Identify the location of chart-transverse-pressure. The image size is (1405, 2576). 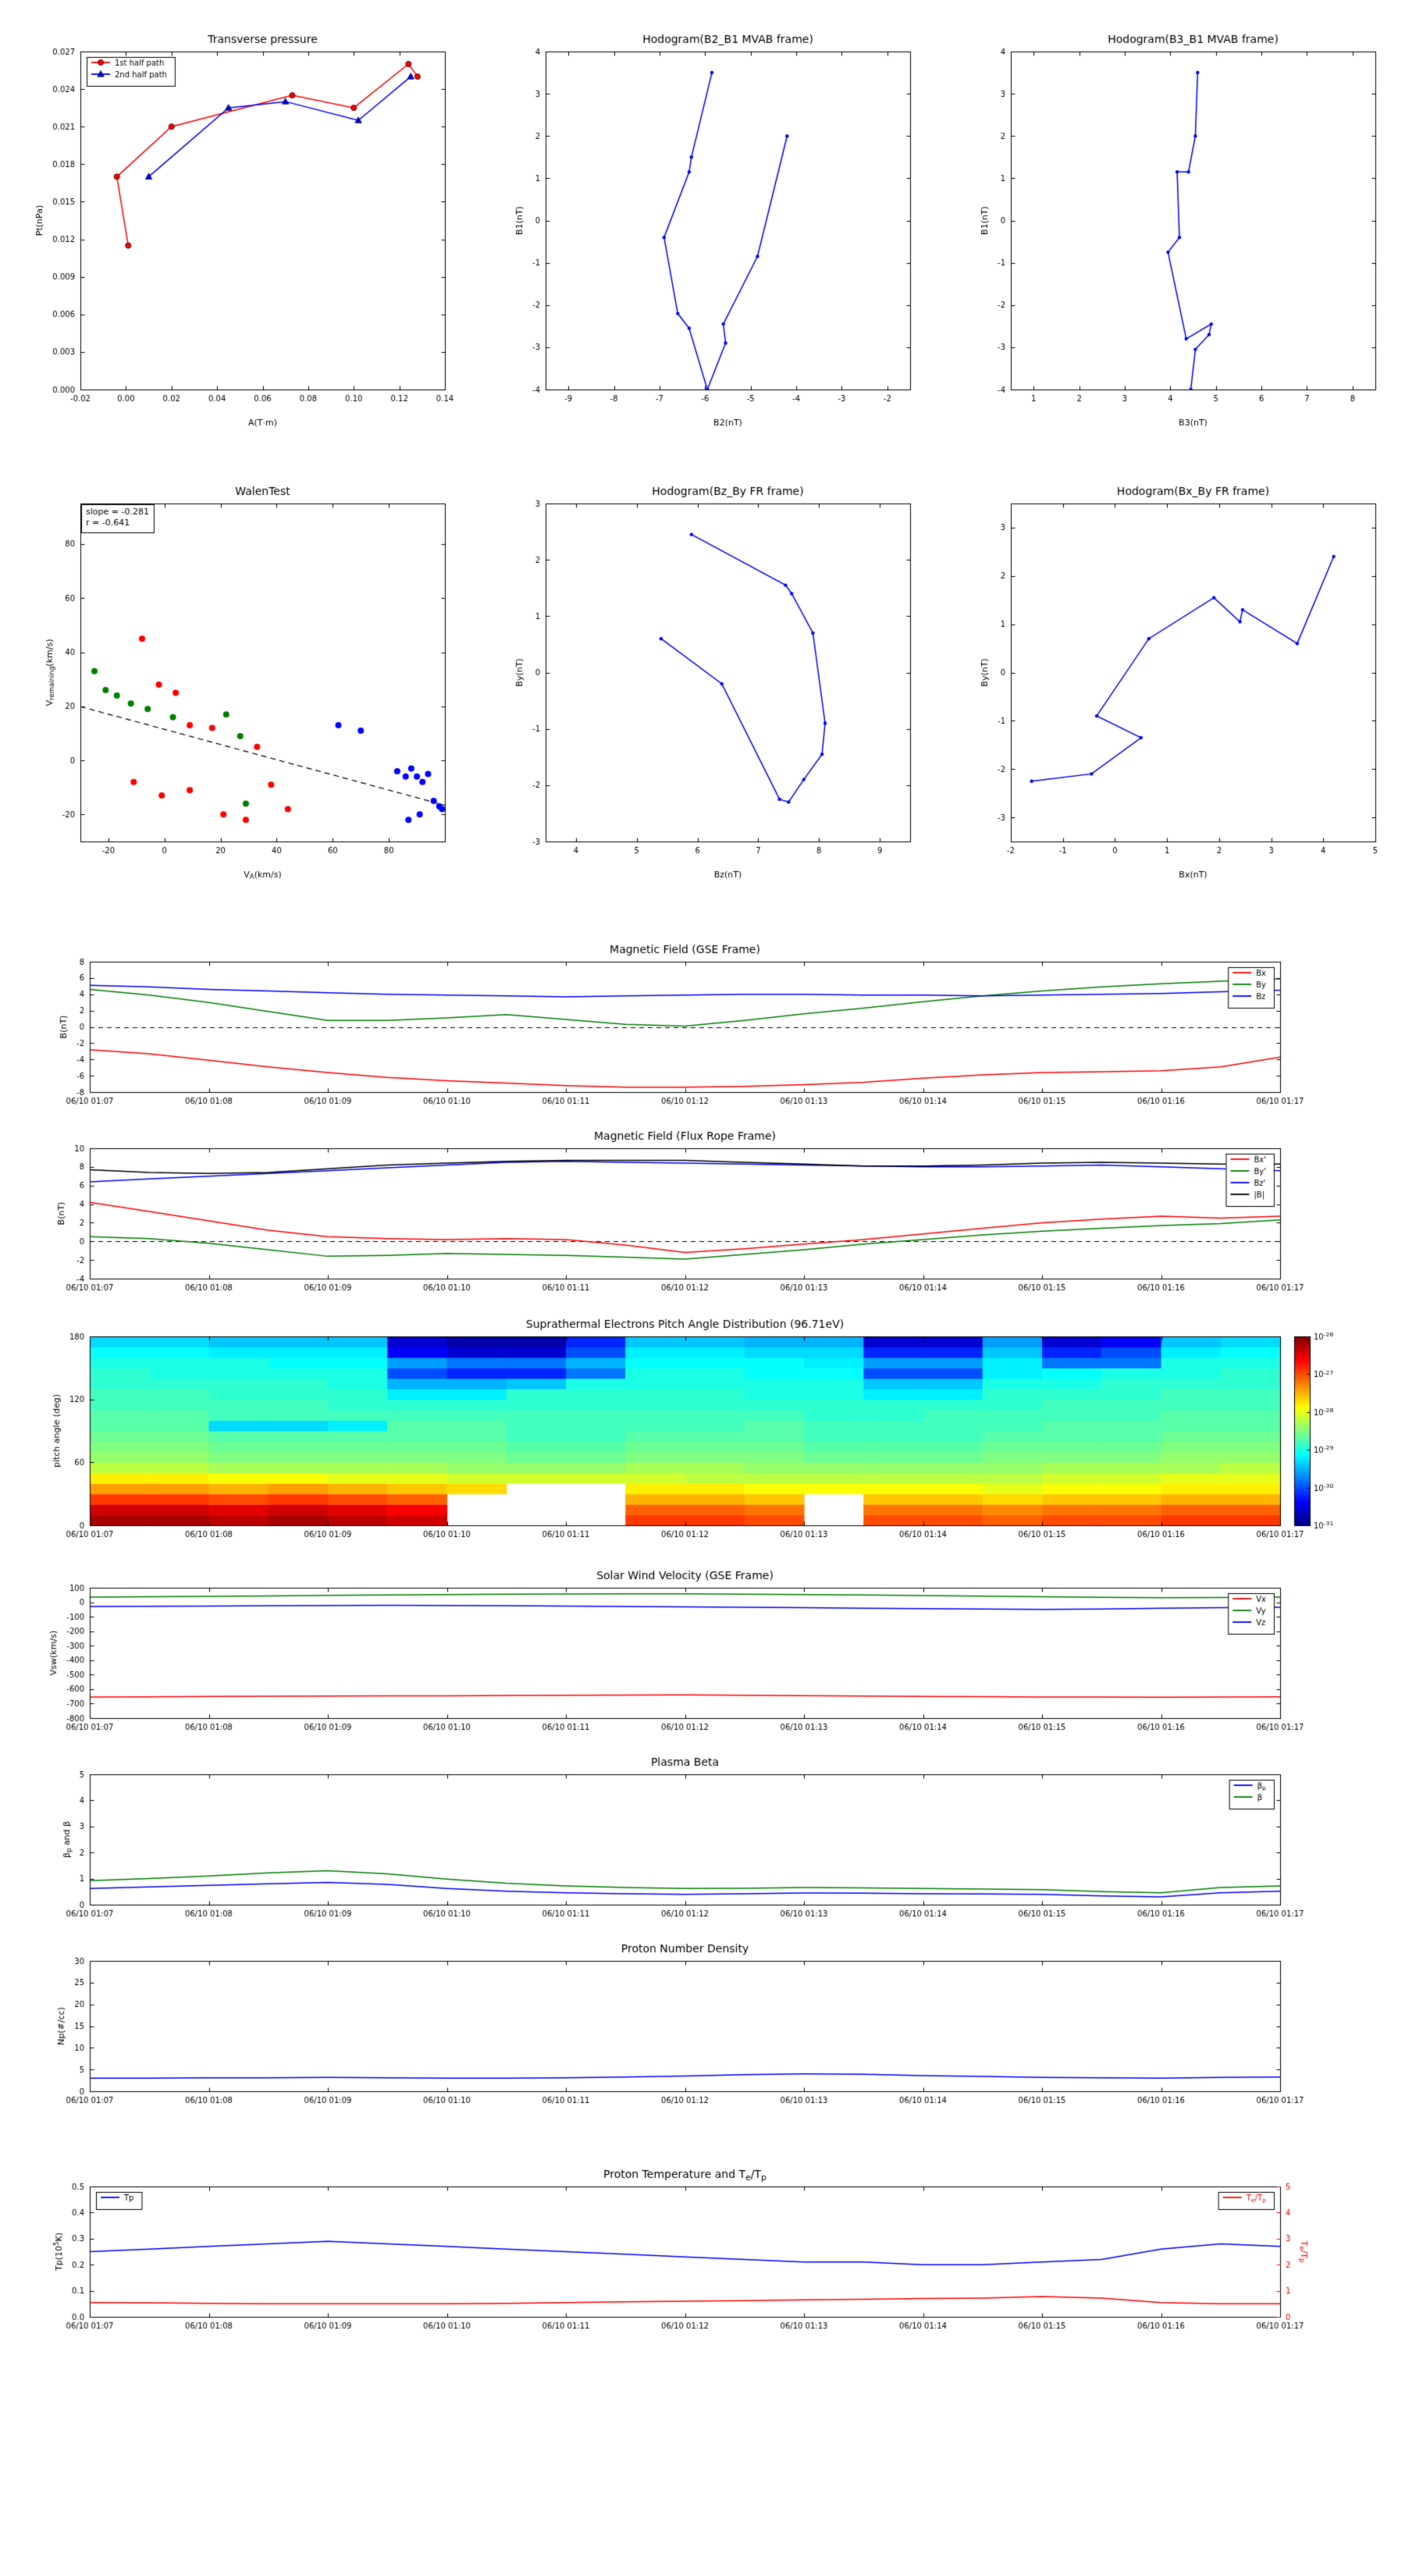
(237, 231).